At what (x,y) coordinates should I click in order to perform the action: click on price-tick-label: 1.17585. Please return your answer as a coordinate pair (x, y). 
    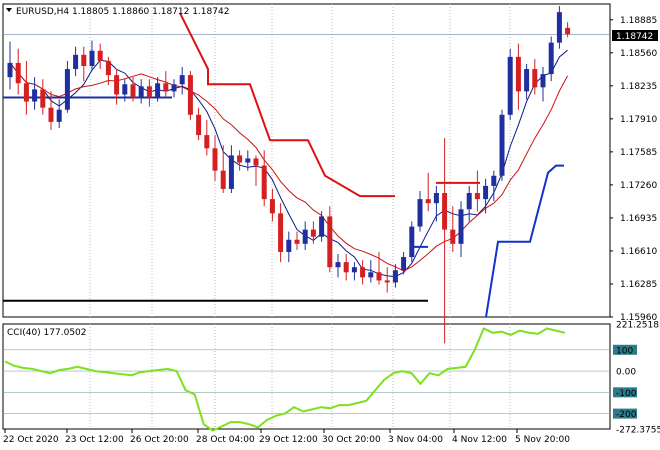
    Looking at the image, I should click on (638, 153).